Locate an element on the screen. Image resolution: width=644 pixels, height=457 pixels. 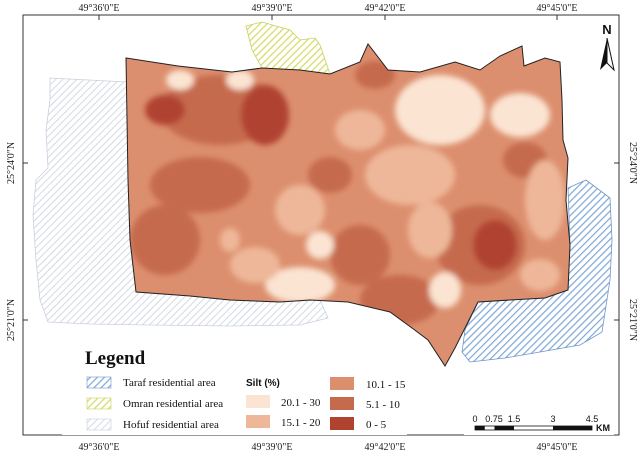
scale-unit: KM is located at coordinates (603, 428).